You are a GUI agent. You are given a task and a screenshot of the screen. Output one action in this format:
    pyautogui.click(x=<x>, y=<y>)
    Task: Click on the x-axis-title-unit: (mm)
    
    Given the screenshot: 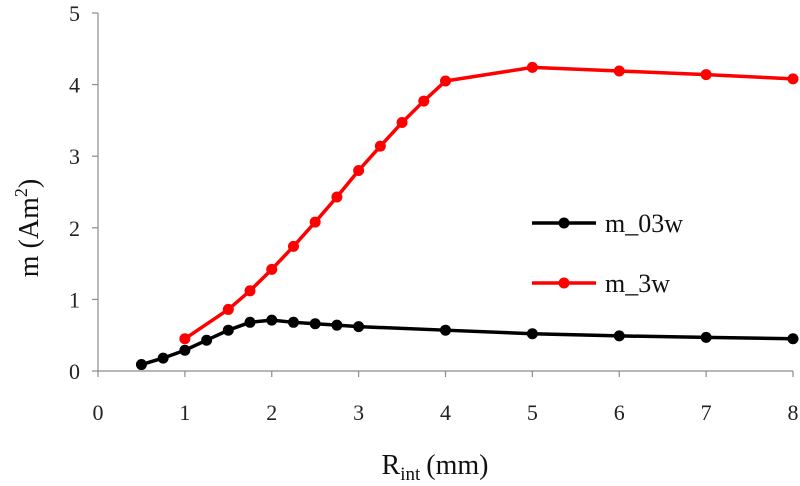 What is the action you would take?
    pyautogui.click(x=457, y=465)
    